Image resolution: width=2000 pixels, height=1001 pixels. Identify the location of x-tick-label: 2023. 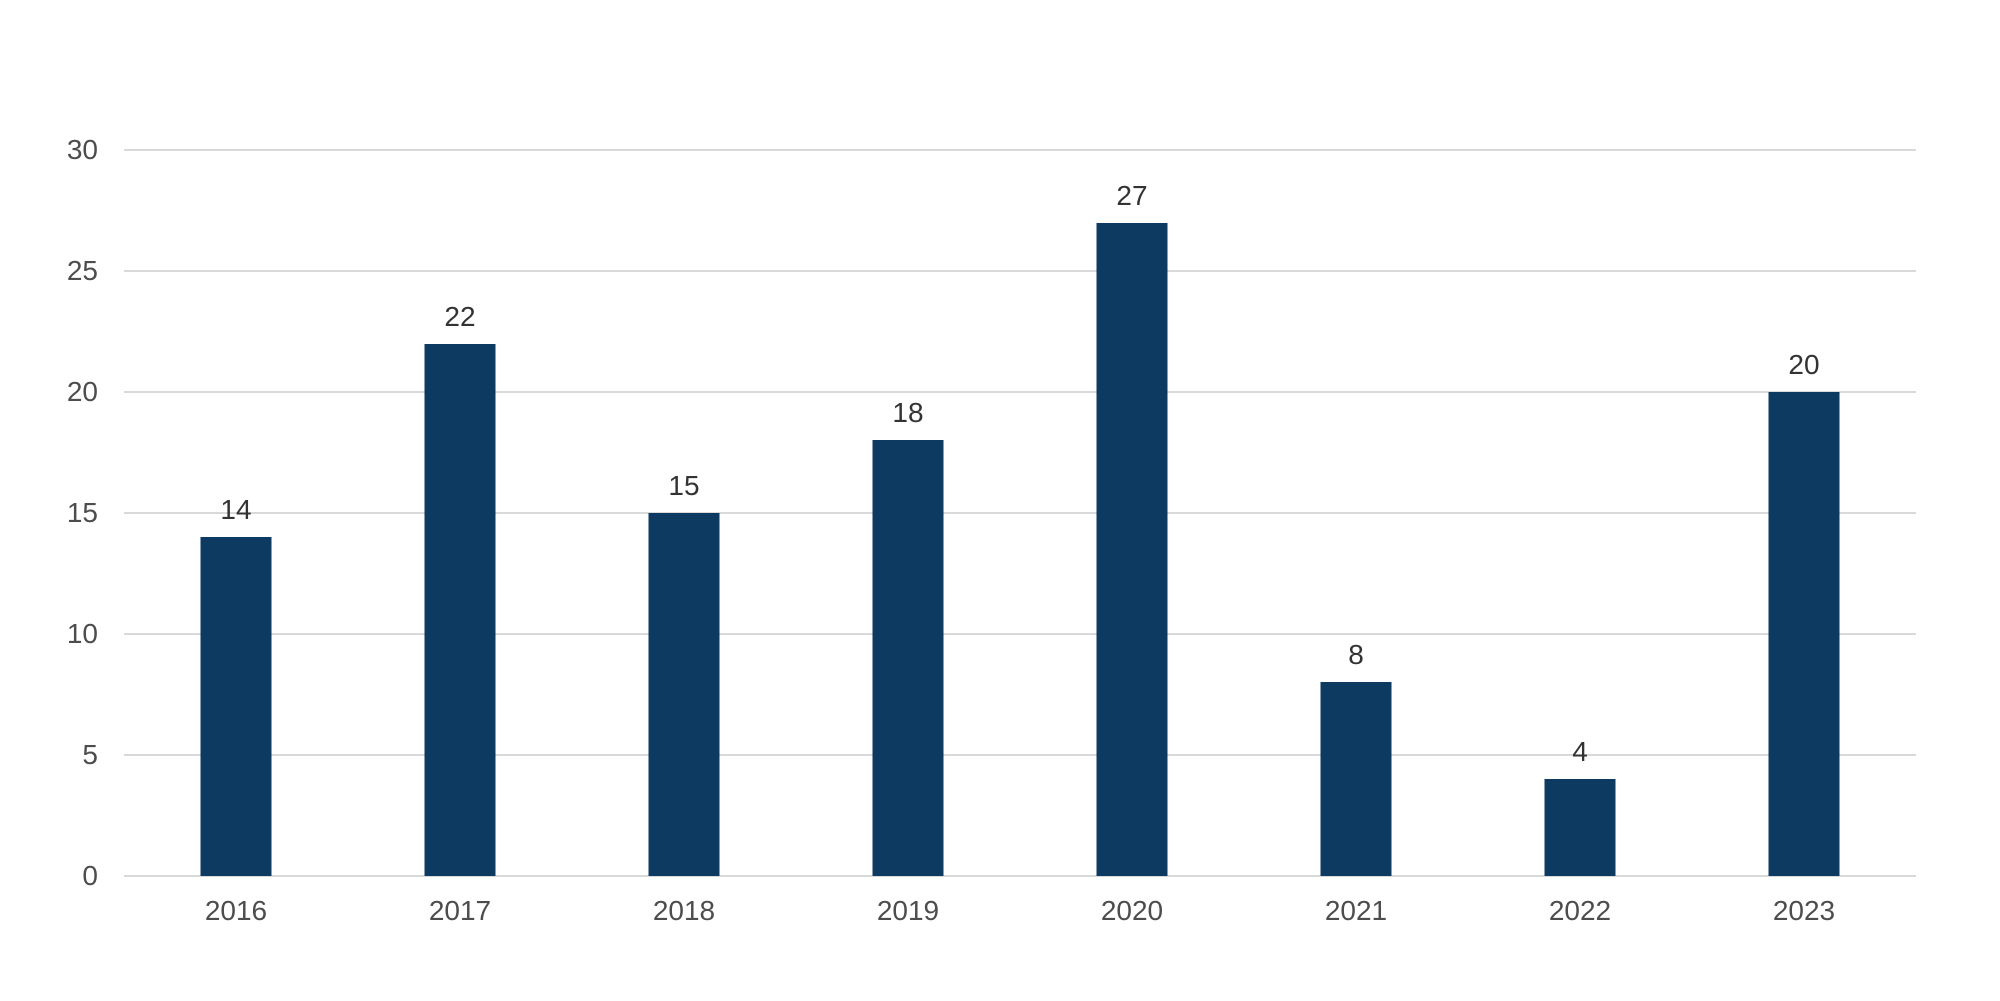
(1804, 910).